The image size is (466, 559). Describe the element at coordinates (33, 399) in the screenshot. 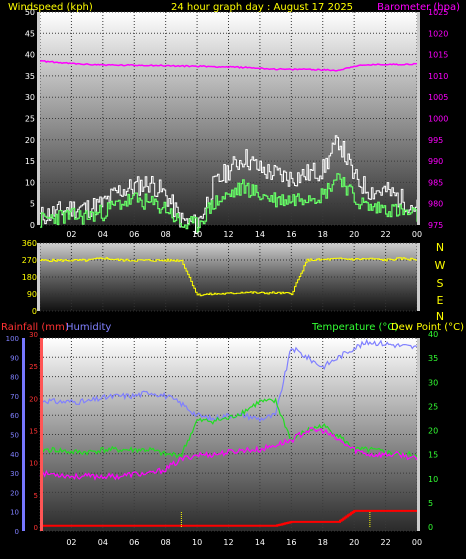

I see `rain-tick-label: 20` at that location.